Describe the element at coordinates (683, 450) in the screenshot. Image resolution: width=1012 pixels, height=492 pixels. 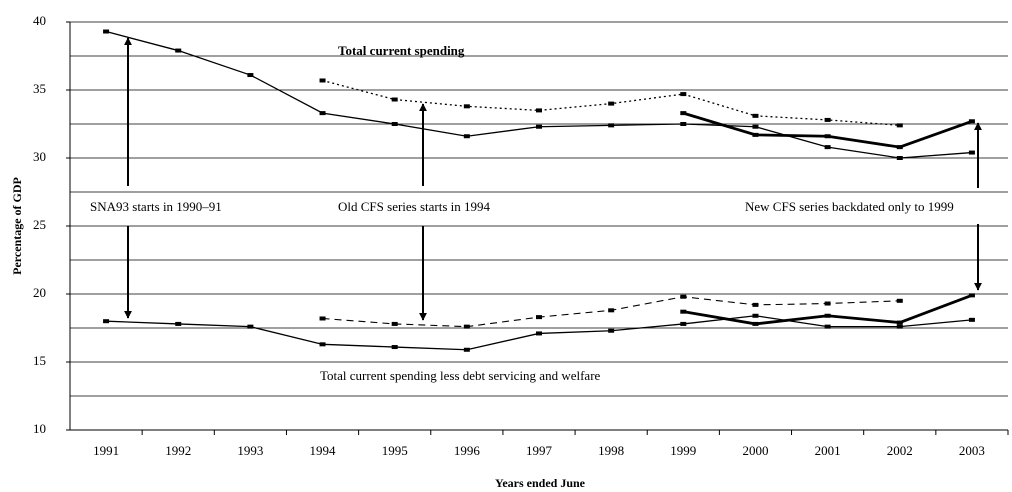
I see `x-tick-label: 1999` at that location.